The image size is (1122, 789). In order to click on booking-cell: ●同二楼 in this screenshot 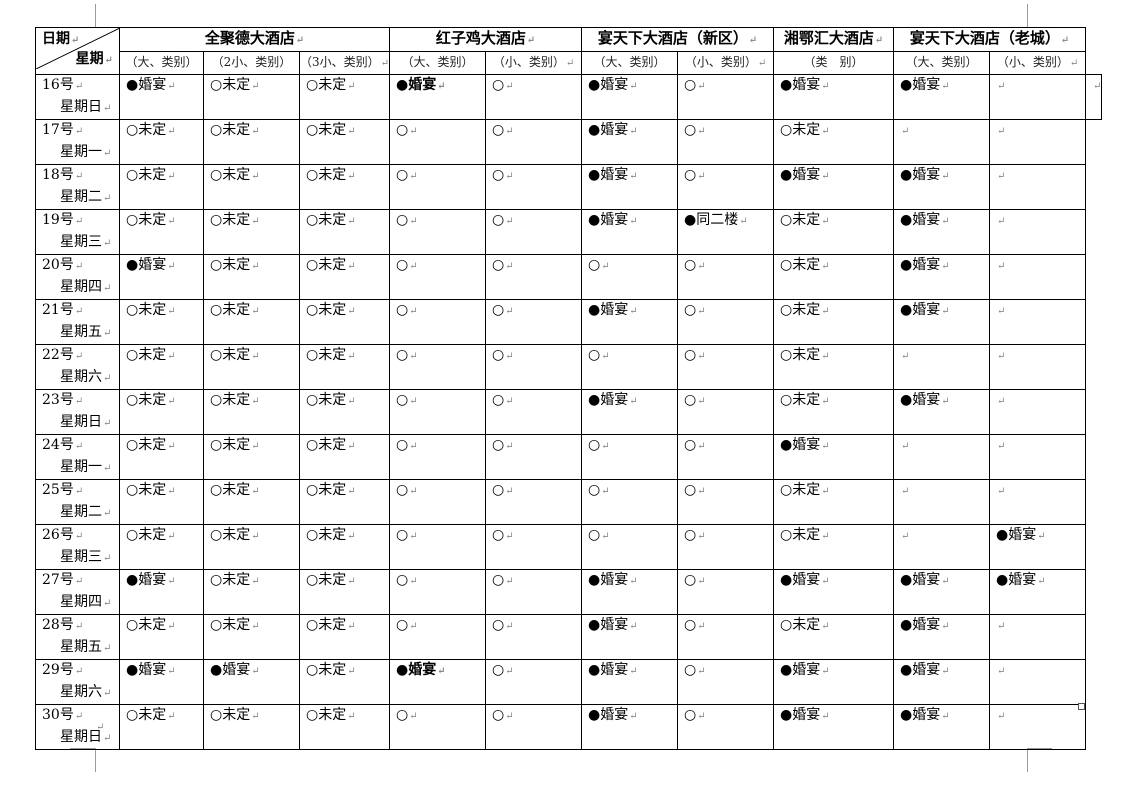, I will do `click(726, 232)`.